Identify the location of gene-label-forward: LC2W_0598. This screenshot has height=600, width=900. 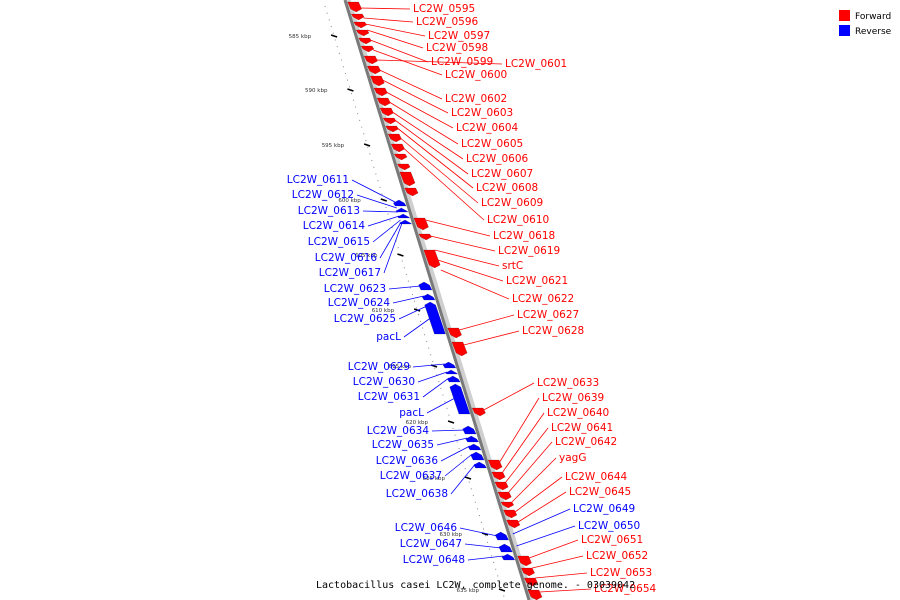
(457, 48).